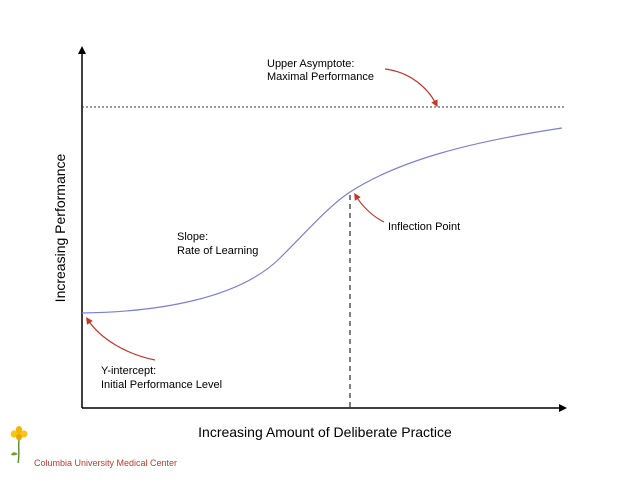  What do you see at coordinates (128, 371) in the screenshot?
I see `y-intercept-label-1: Y-intercept:` at bounding box center [128, 371].